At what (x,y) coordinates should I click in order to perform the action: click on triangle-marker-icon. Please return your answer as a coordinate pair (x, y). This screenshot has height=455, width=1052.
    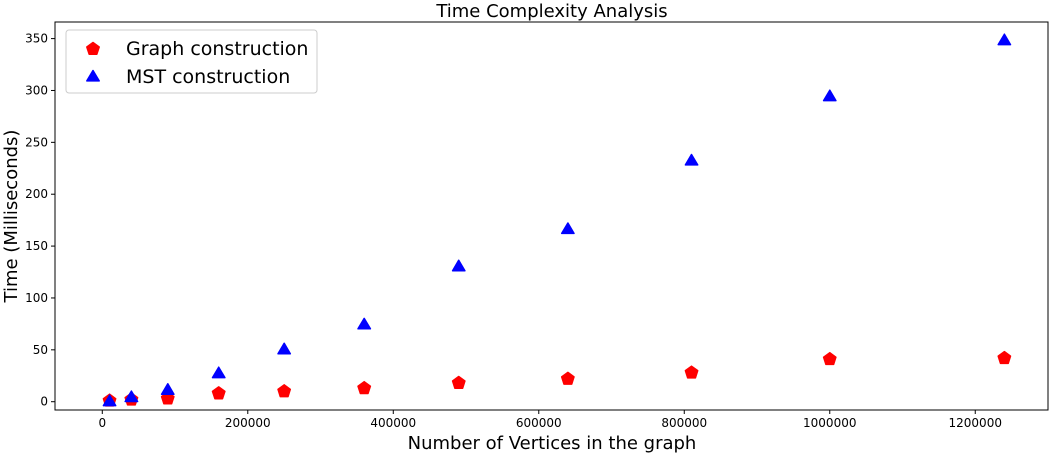
    Looking at the image, I should click on (93, 75).